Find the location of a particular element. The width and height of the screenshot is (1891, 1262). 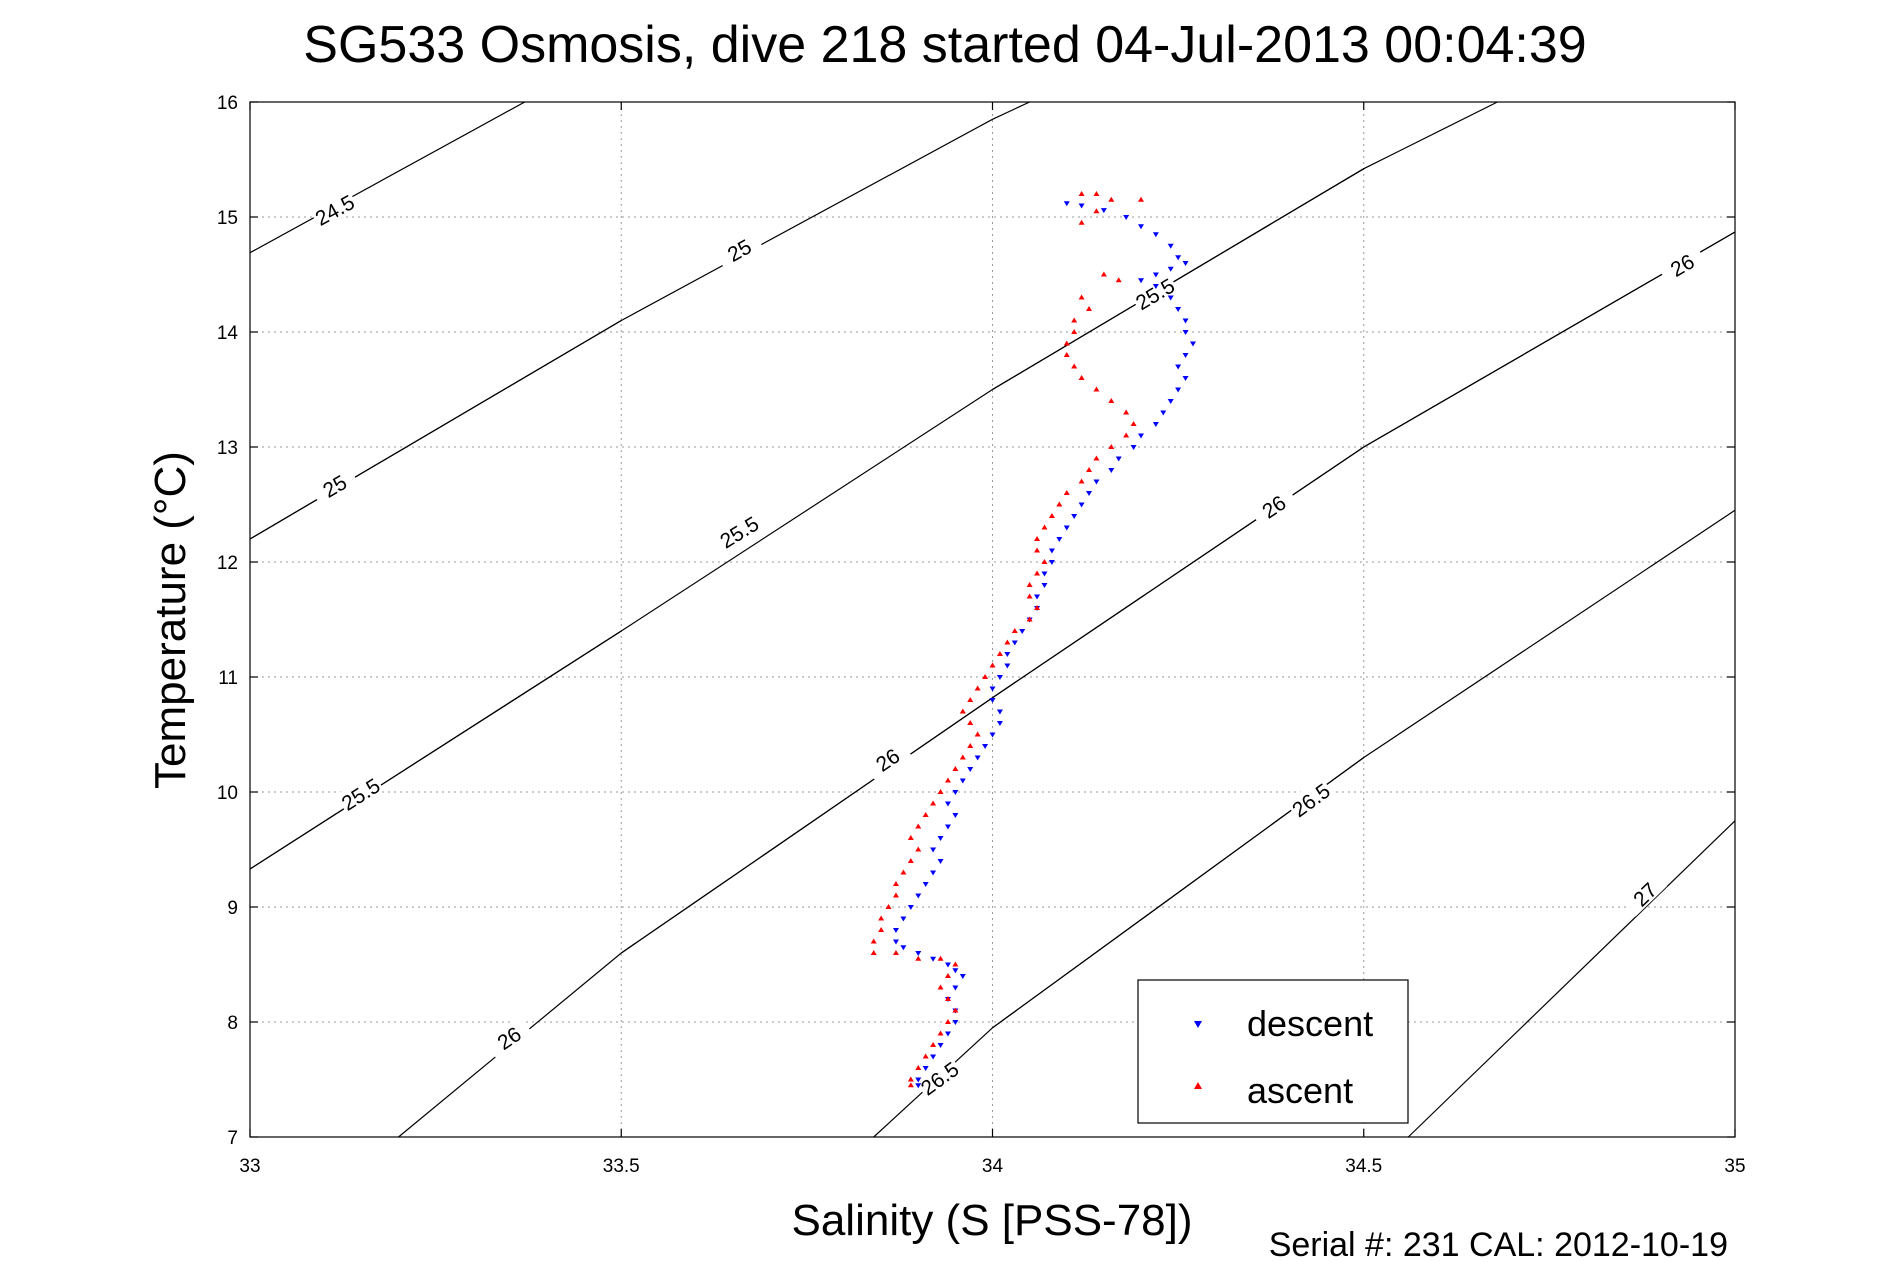

x-tick-label: 34 is located at coordinates (993, 1166).